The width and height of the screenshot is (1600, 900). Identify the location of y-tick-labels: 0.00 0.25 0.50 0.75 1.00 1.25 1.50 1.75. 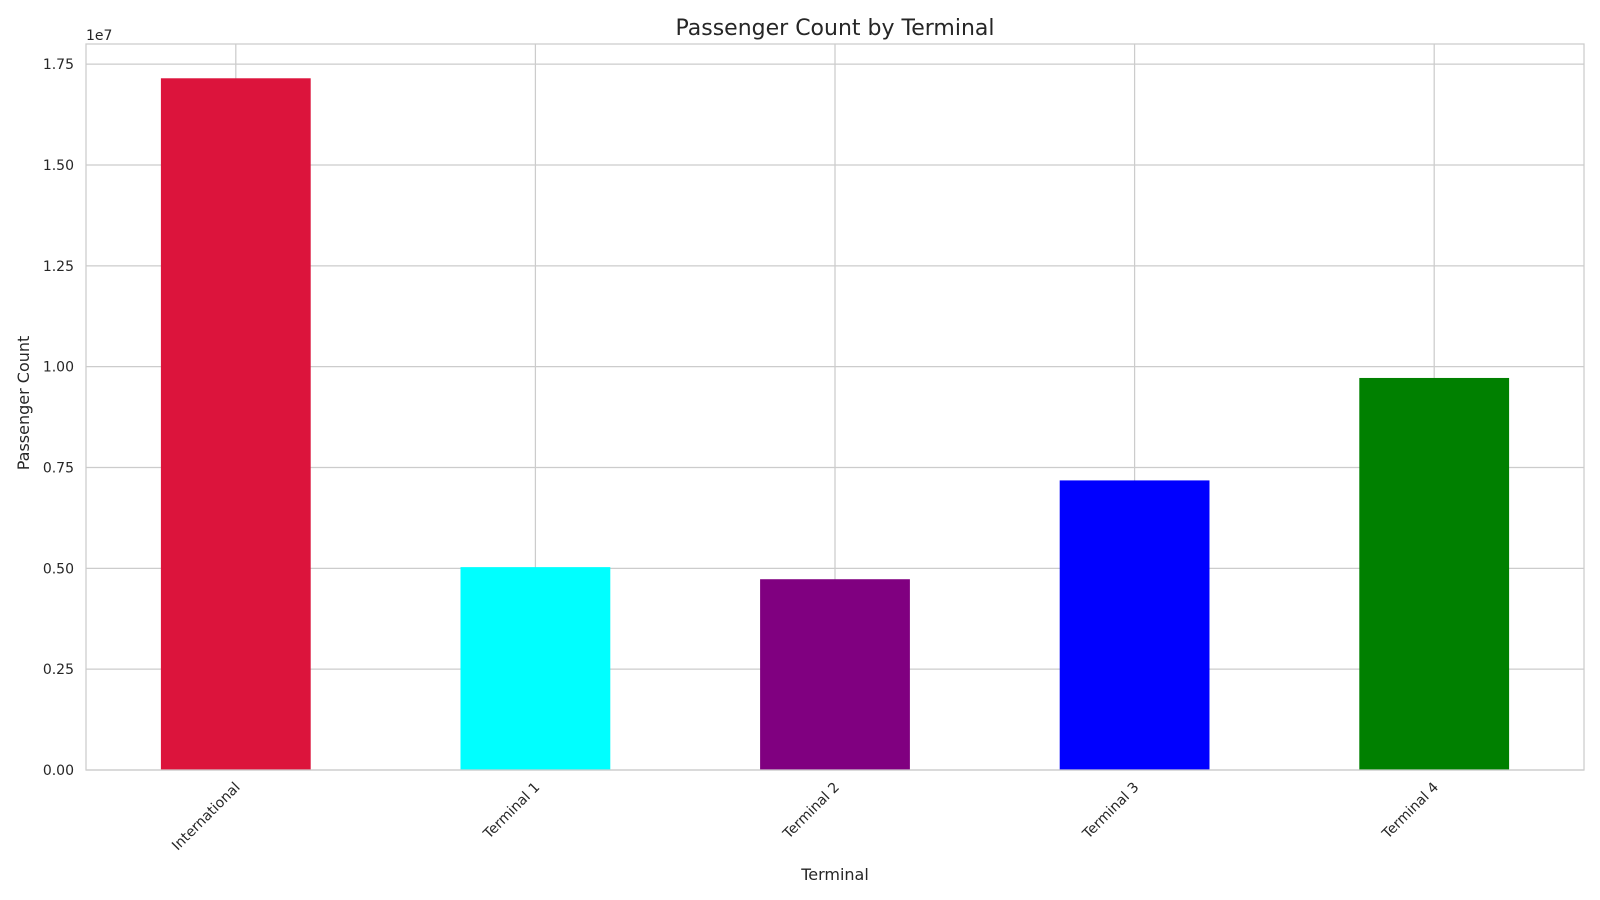
(58, 418).